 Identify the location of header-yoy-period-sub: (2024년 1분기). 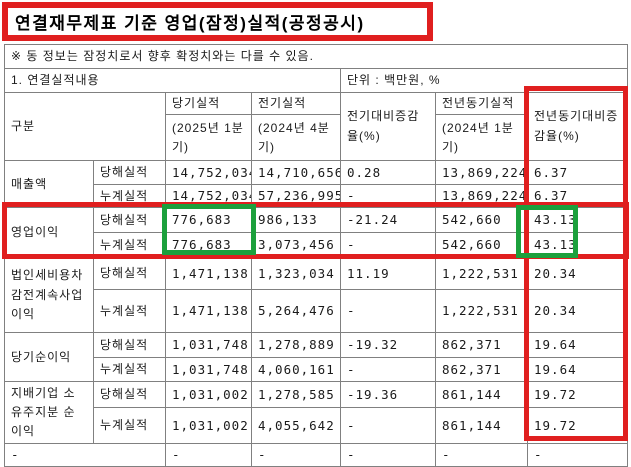
(481, 138).